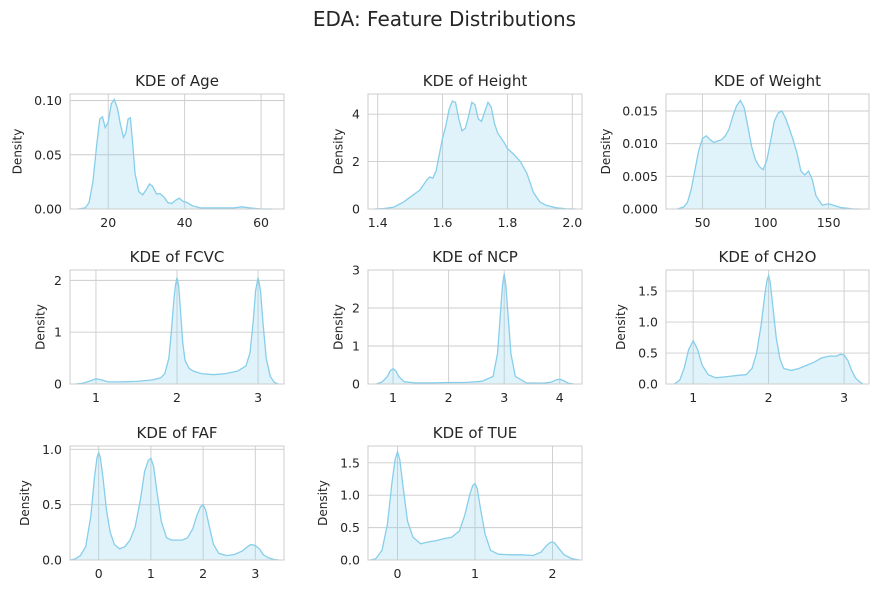 This screenshot has height=593, width=889. What do you see at coordinates (356, 114) in the screenshot?
I see `y-tick-label: 4` at bounding box center [356, 114].